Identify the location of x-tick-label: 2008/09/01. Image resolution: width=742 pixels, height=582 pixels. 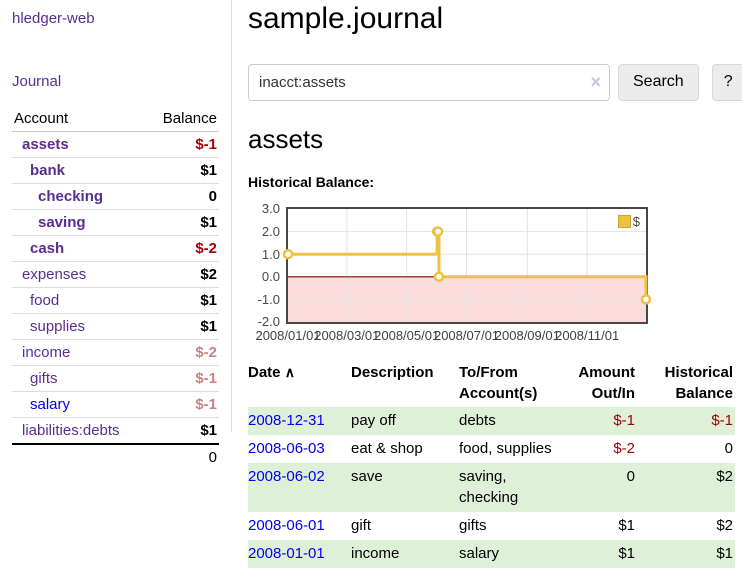
(527, 336).